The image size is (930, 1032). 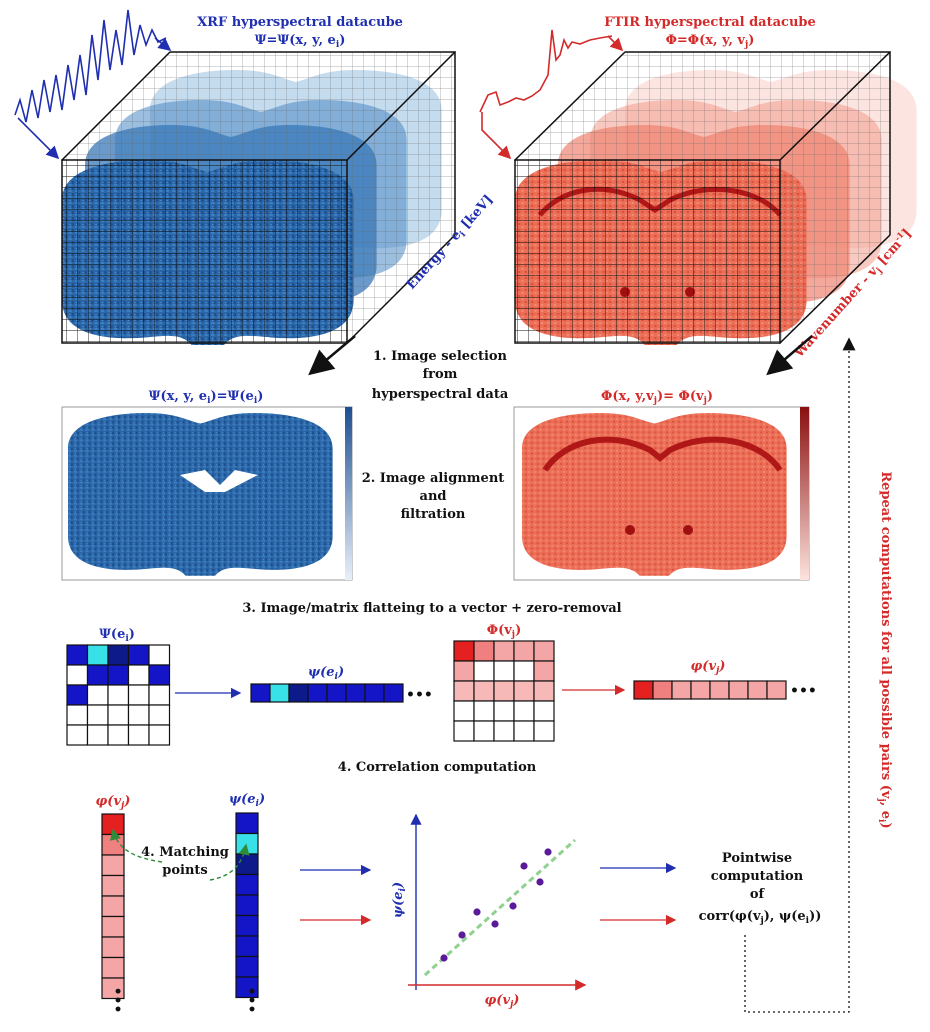 I want to click on scatter-x-label: φ(vj), so click(x=502, y=1001).